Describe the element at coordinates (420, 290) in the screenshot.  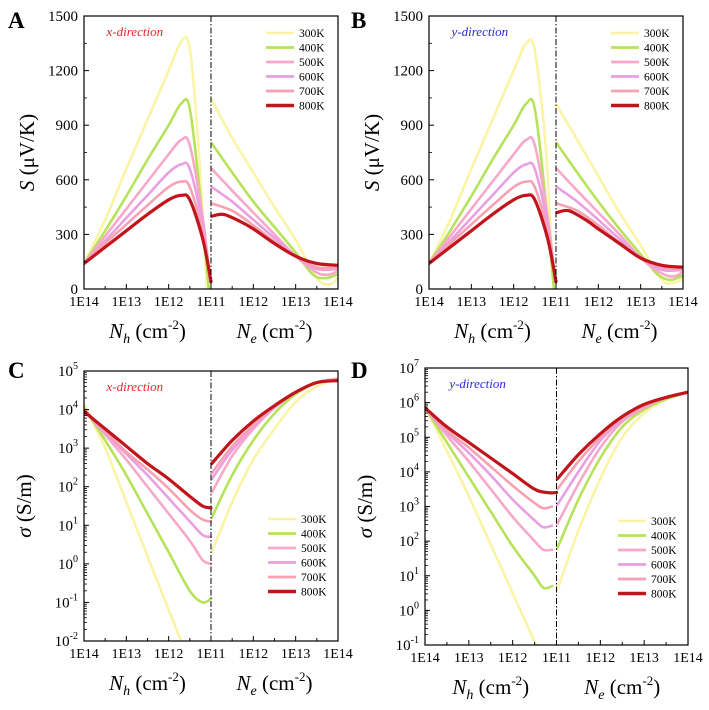
I see `y-tick-label: 0` at that location.